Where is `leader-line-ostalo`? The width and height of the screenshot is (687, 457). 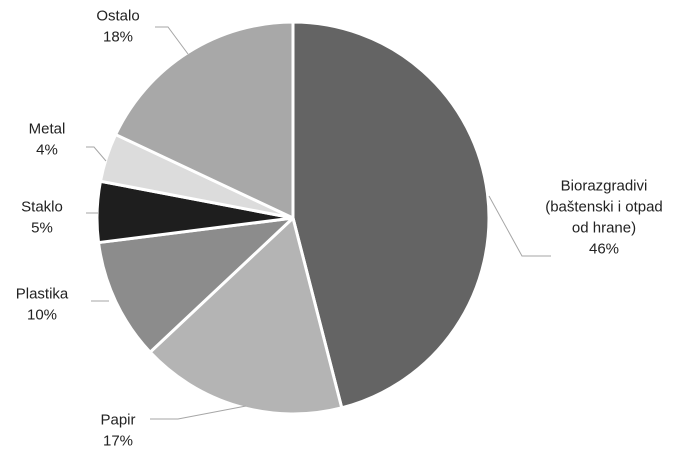
leader-line-ostalo is located at coordinates (171, 40).